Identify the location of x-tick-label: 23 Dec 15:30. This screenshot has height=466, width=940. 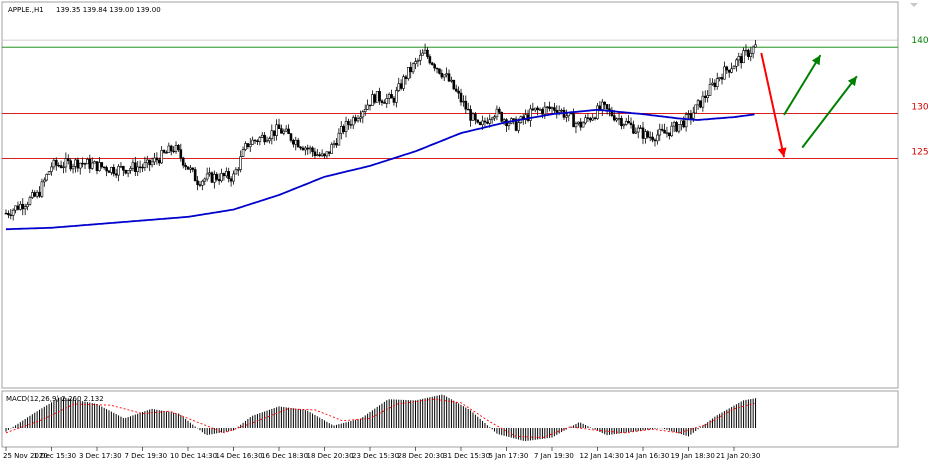
(375, 456).